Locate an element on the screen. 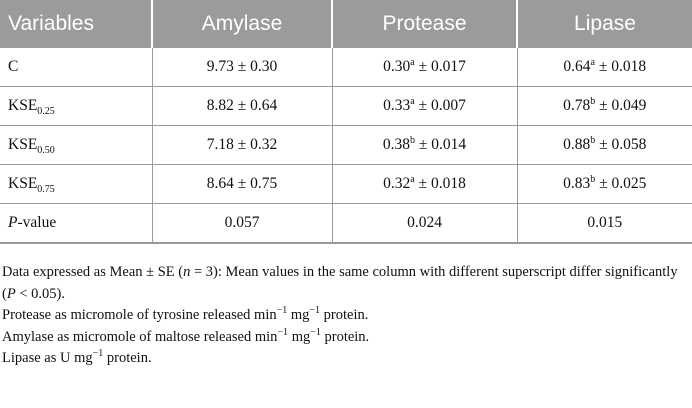 The height and width of the screenshot is (408, 692). pvalue-row: P-value 0.057 0.024 0.015 is located at coordinates (346, 223).